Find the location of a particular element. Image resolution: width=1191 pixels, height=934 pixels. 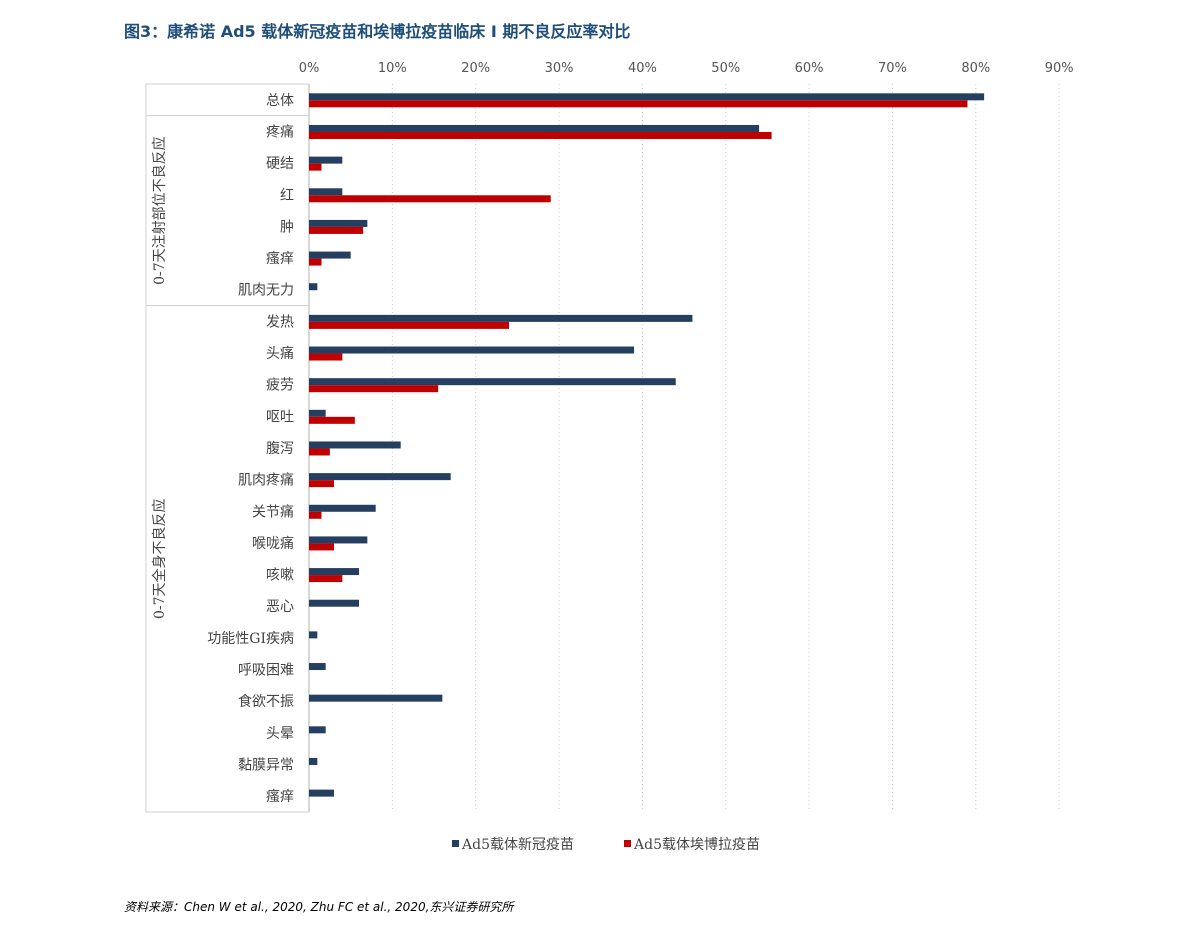

group-label: 0-7天全身不良反应 is located at coordinates (159, 558).